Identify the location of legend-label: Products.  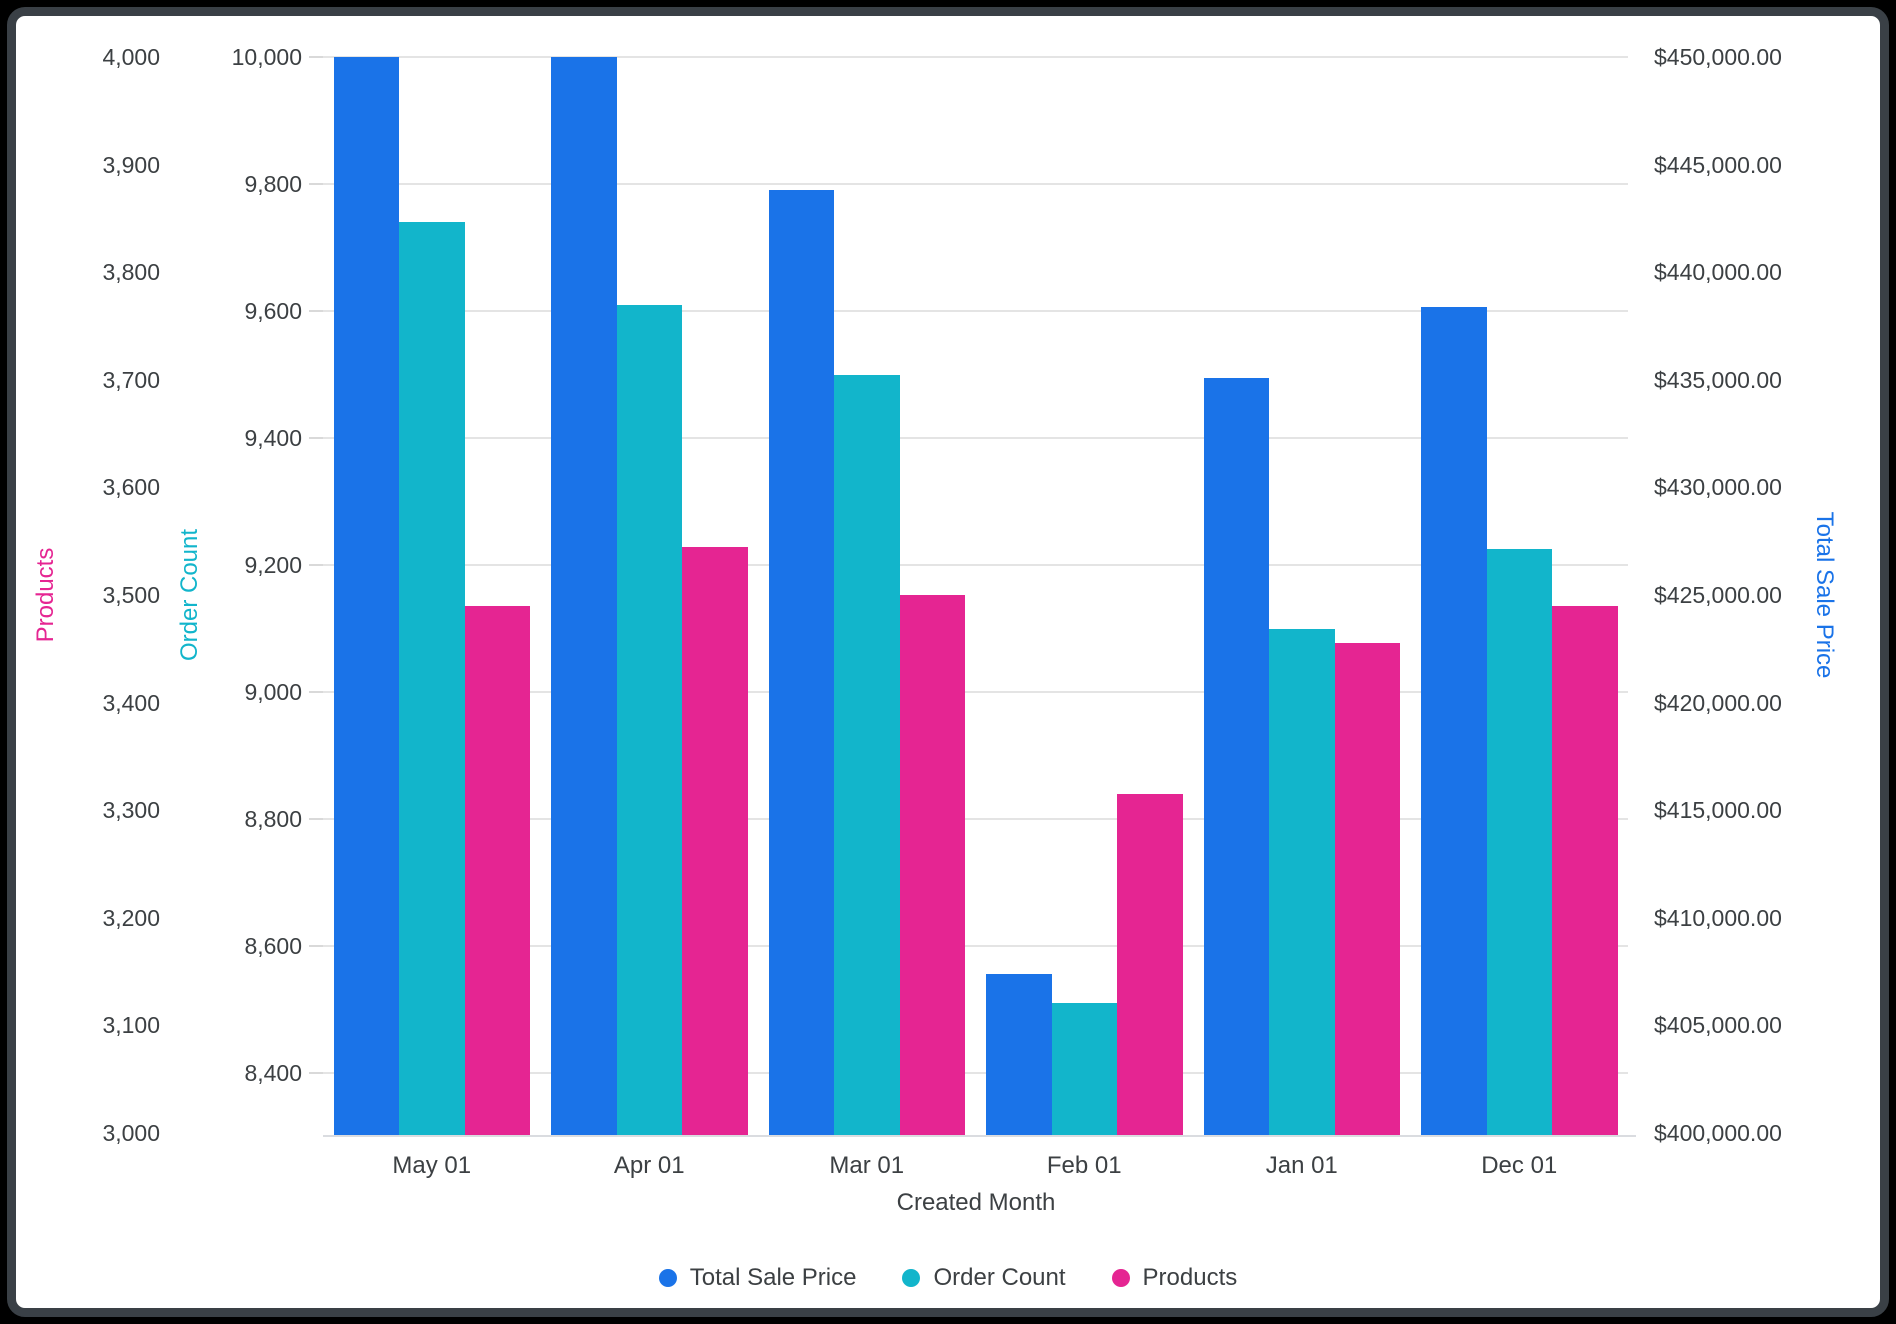
(1190, 1277).